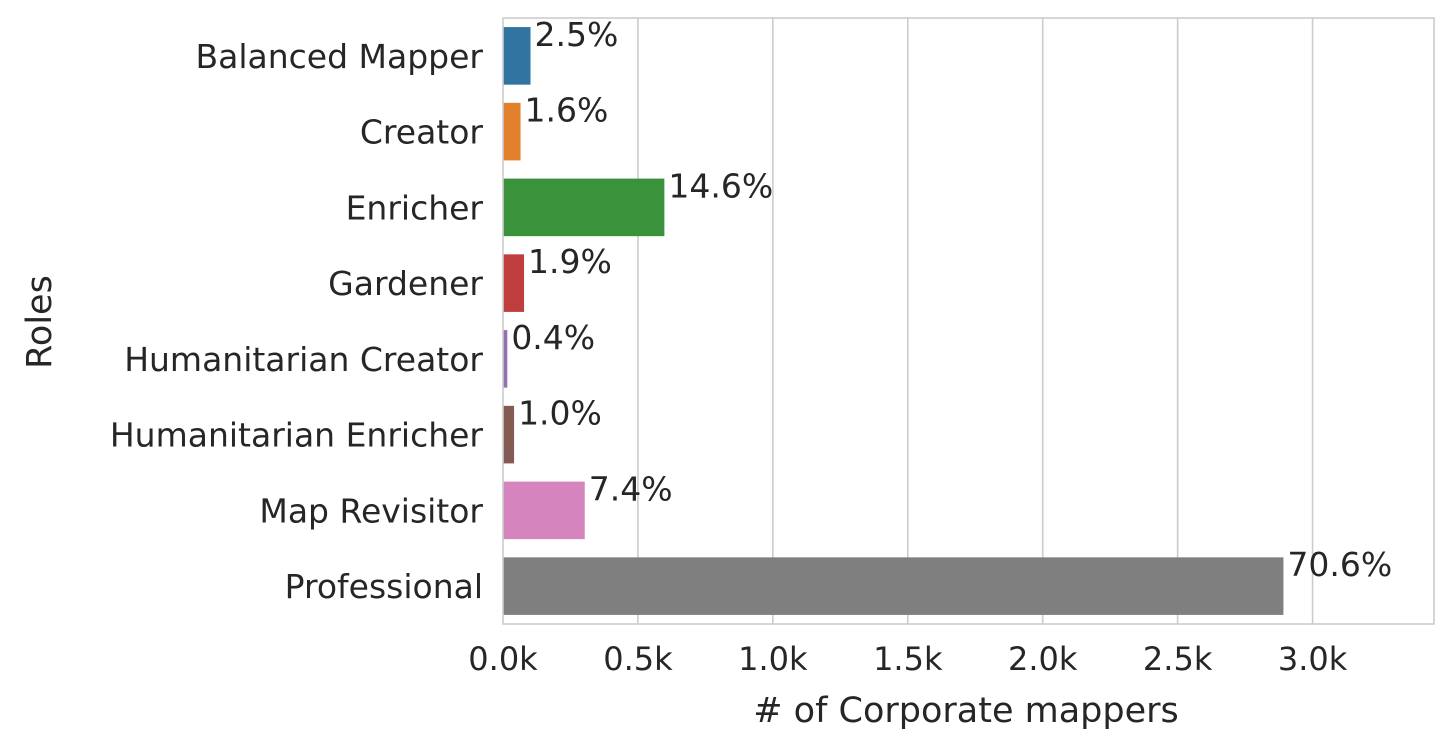  I want to click on x-tick-label-2: 1.0k, so click(773, 659).